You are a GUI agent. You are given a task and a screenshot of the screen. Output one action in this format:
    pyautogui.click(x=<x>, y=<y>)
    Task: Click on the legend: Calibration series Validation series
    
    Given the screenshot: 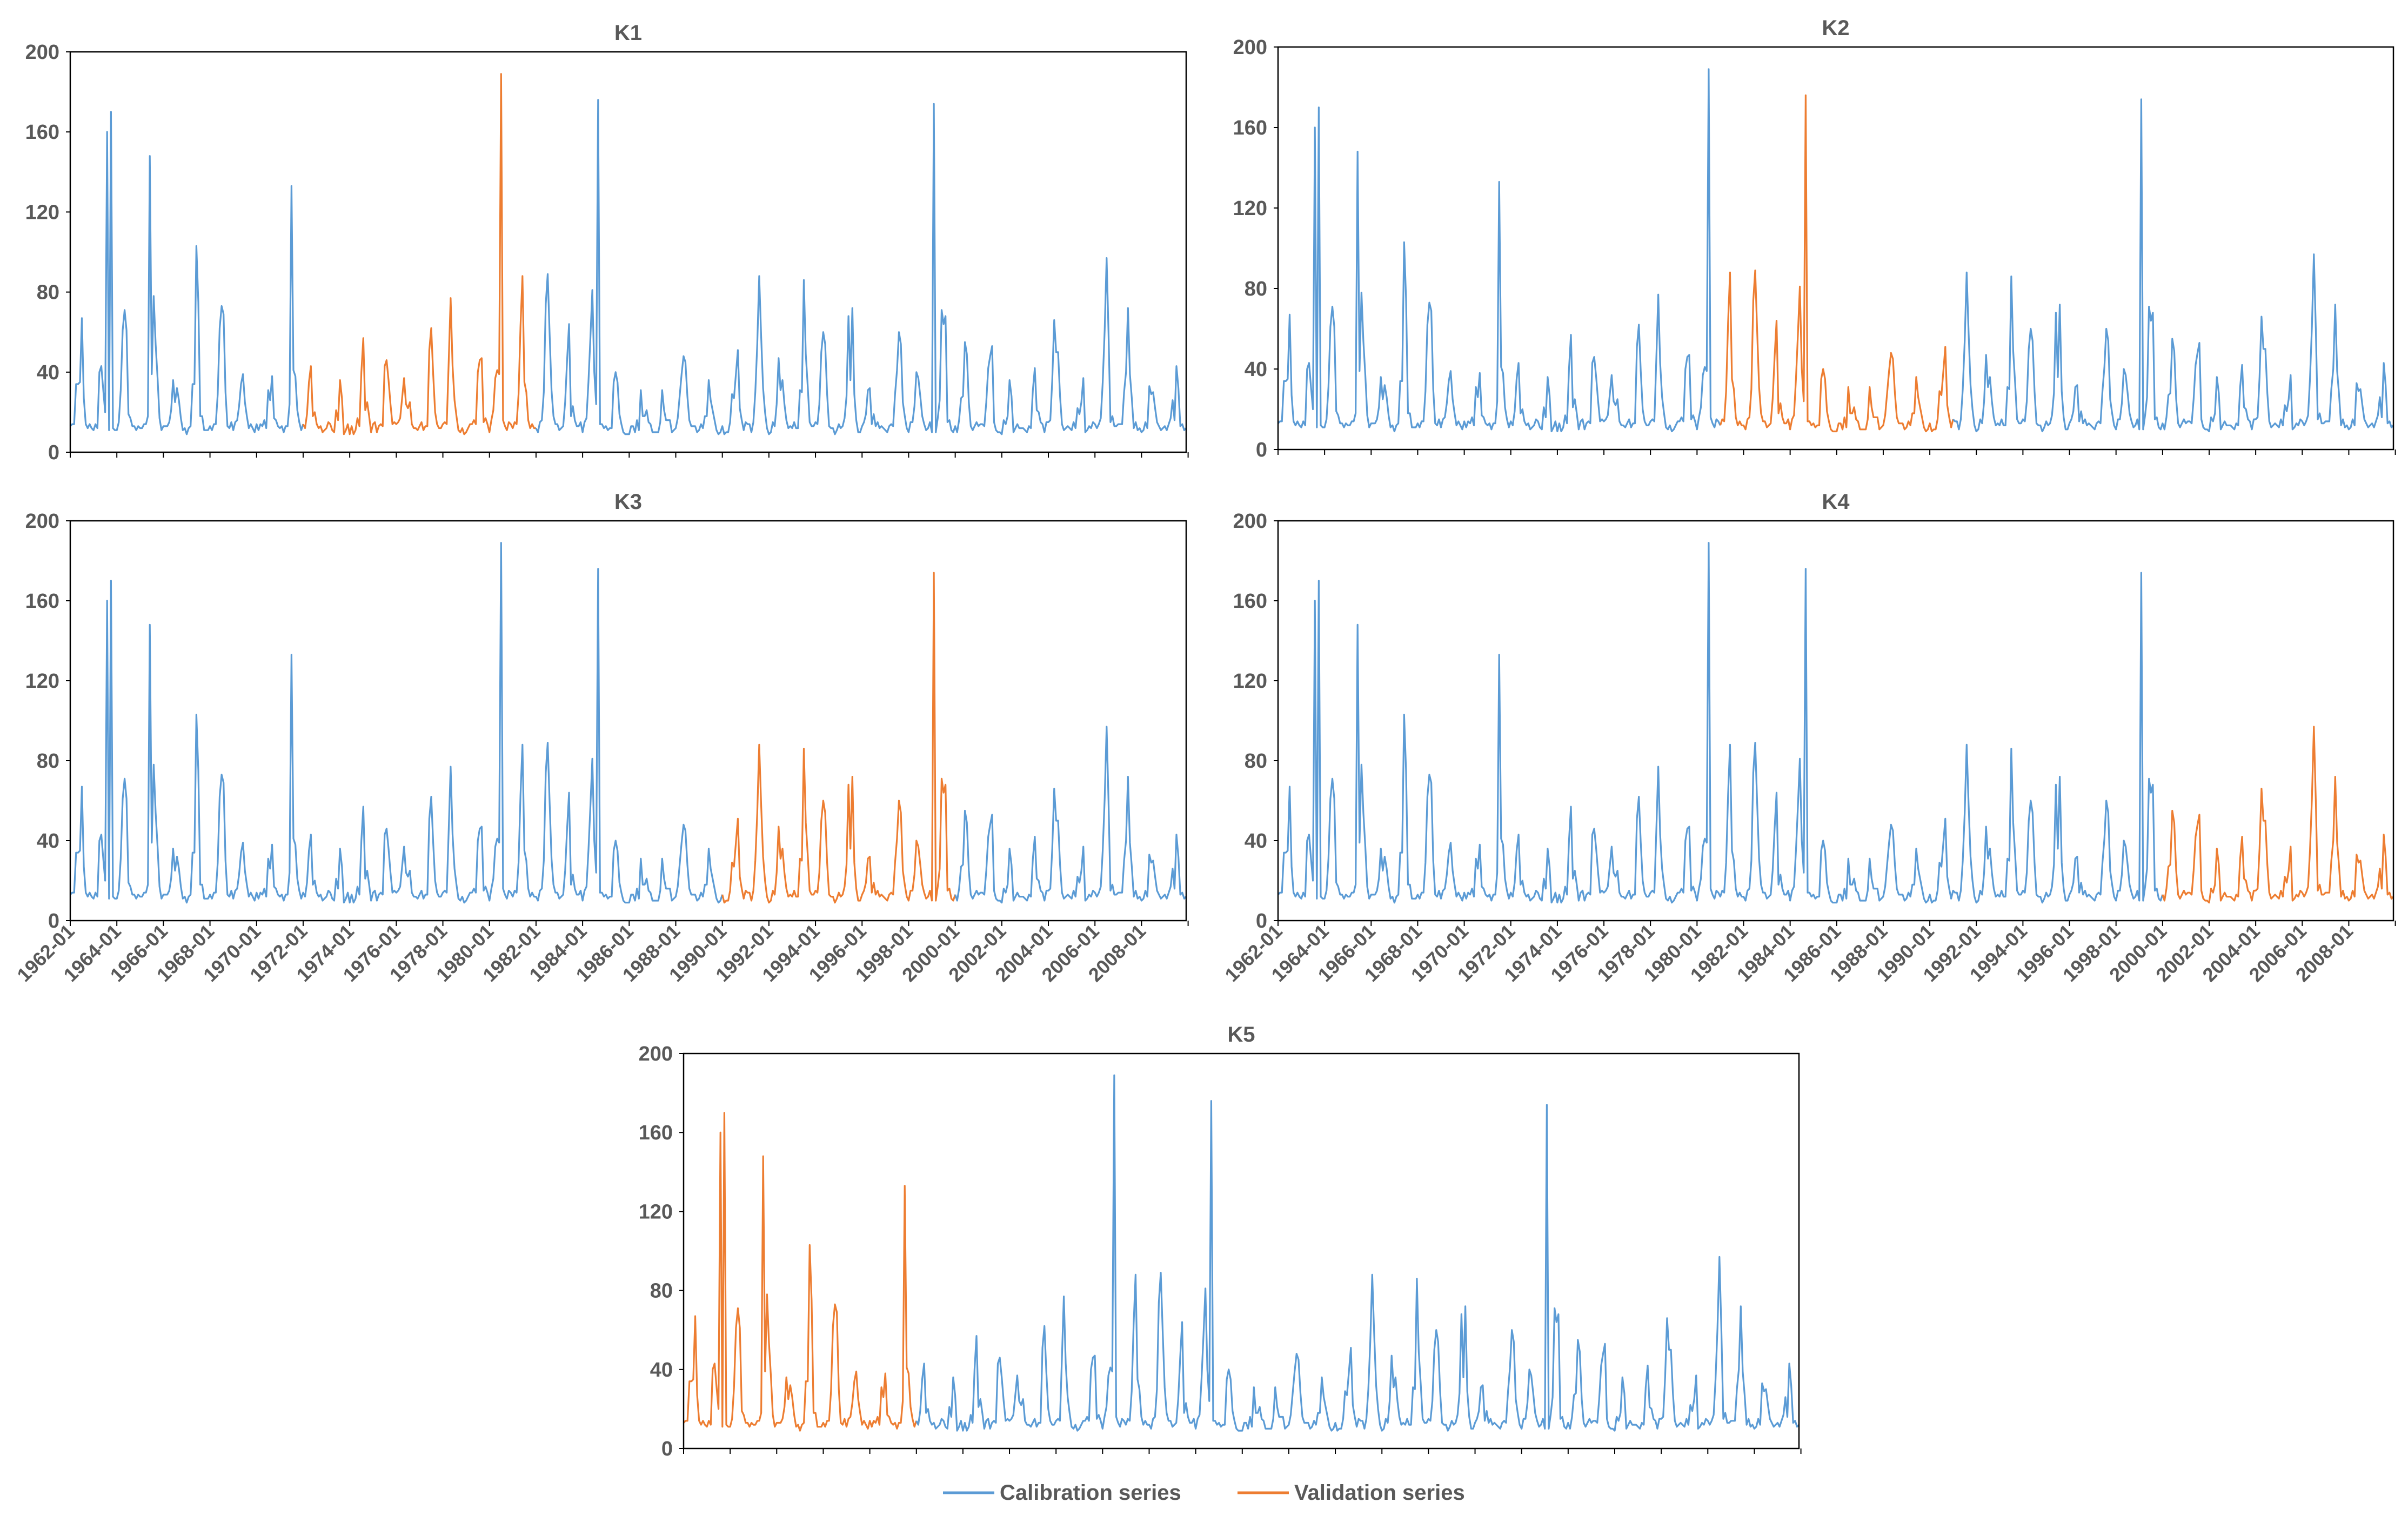 What is the action you would take?
    pyautogui.click(x=1204, y=1493)
    